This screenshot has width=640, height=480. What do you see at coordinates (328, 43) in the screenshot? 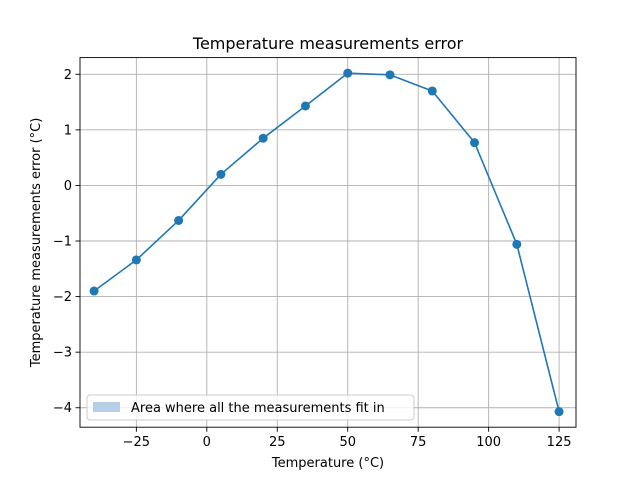
I see `chart-title: Temperature measurements error` at bounding box center [328, 43].